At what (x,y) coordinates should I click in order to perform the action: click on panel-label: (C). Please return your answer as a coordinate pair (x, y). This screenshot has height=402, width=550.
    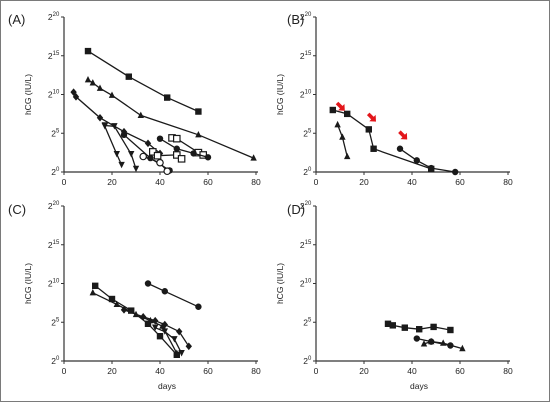
    Looking at the image, I should click on (17, 209).